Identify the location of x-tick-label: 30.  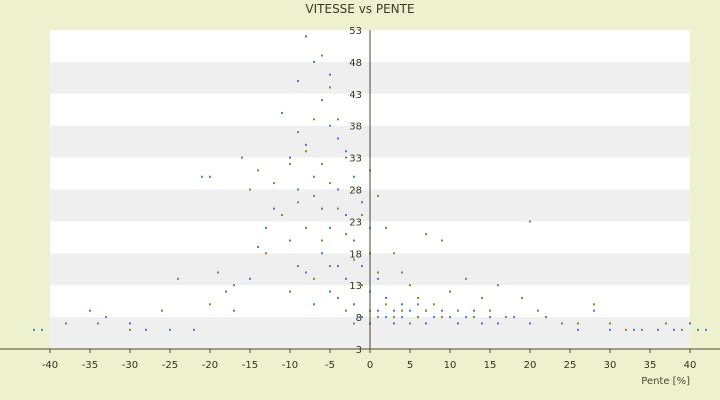
(610, 365).